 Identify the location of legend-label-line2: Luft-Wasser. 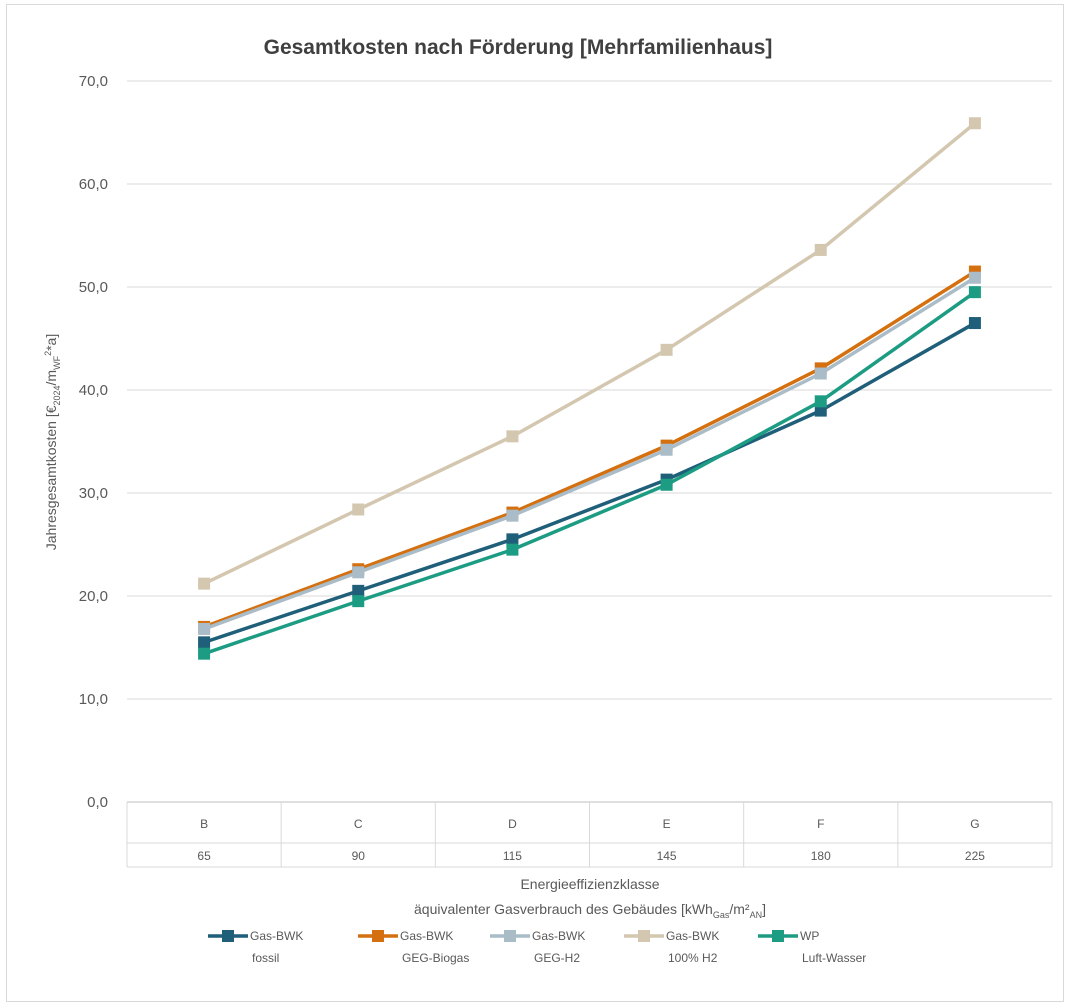
(834, 958).